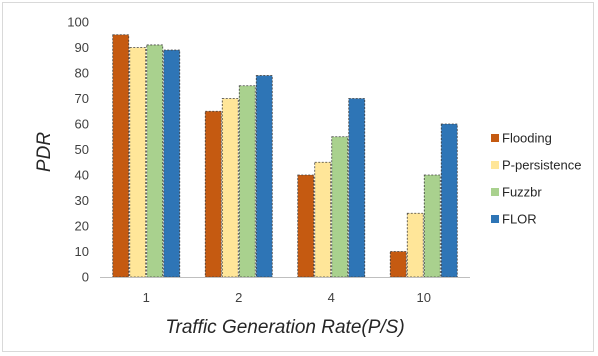 Image resolution: width=598 pixels, height=356 pixels. Describe the element at coordinates (331, 297) in the screenshot. I see `x-tick-label: 4` at that location.